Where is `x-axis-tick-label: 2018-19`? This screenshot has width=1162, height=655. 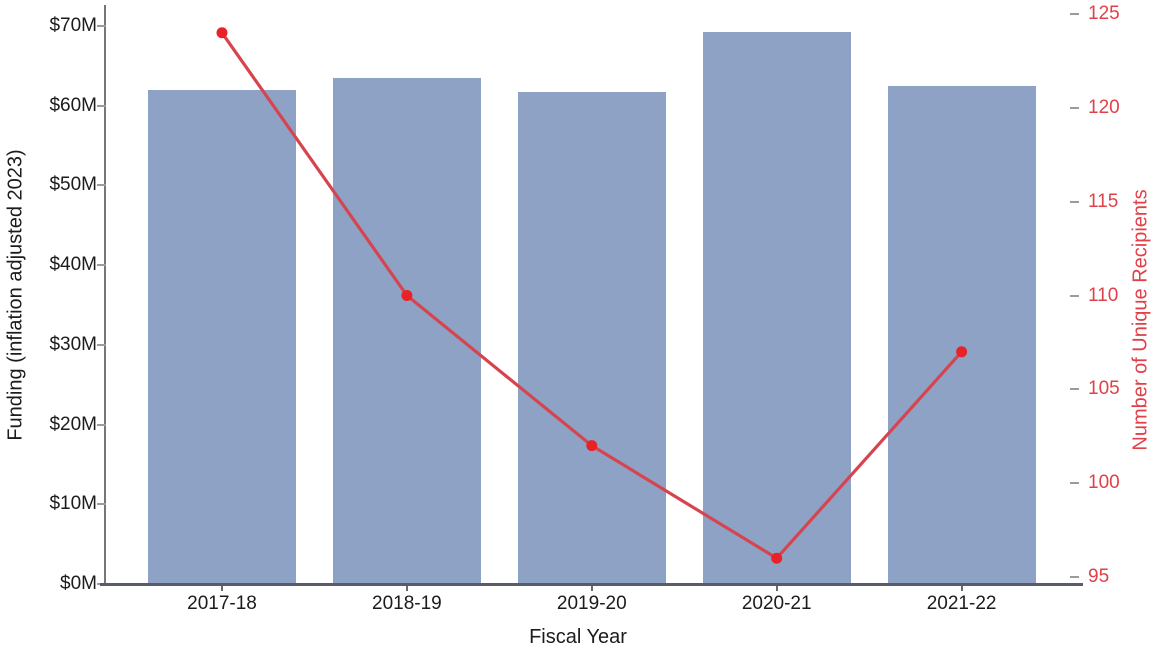 x-axis-tick-label: 2018-19 is located at coordinates (407, 603).